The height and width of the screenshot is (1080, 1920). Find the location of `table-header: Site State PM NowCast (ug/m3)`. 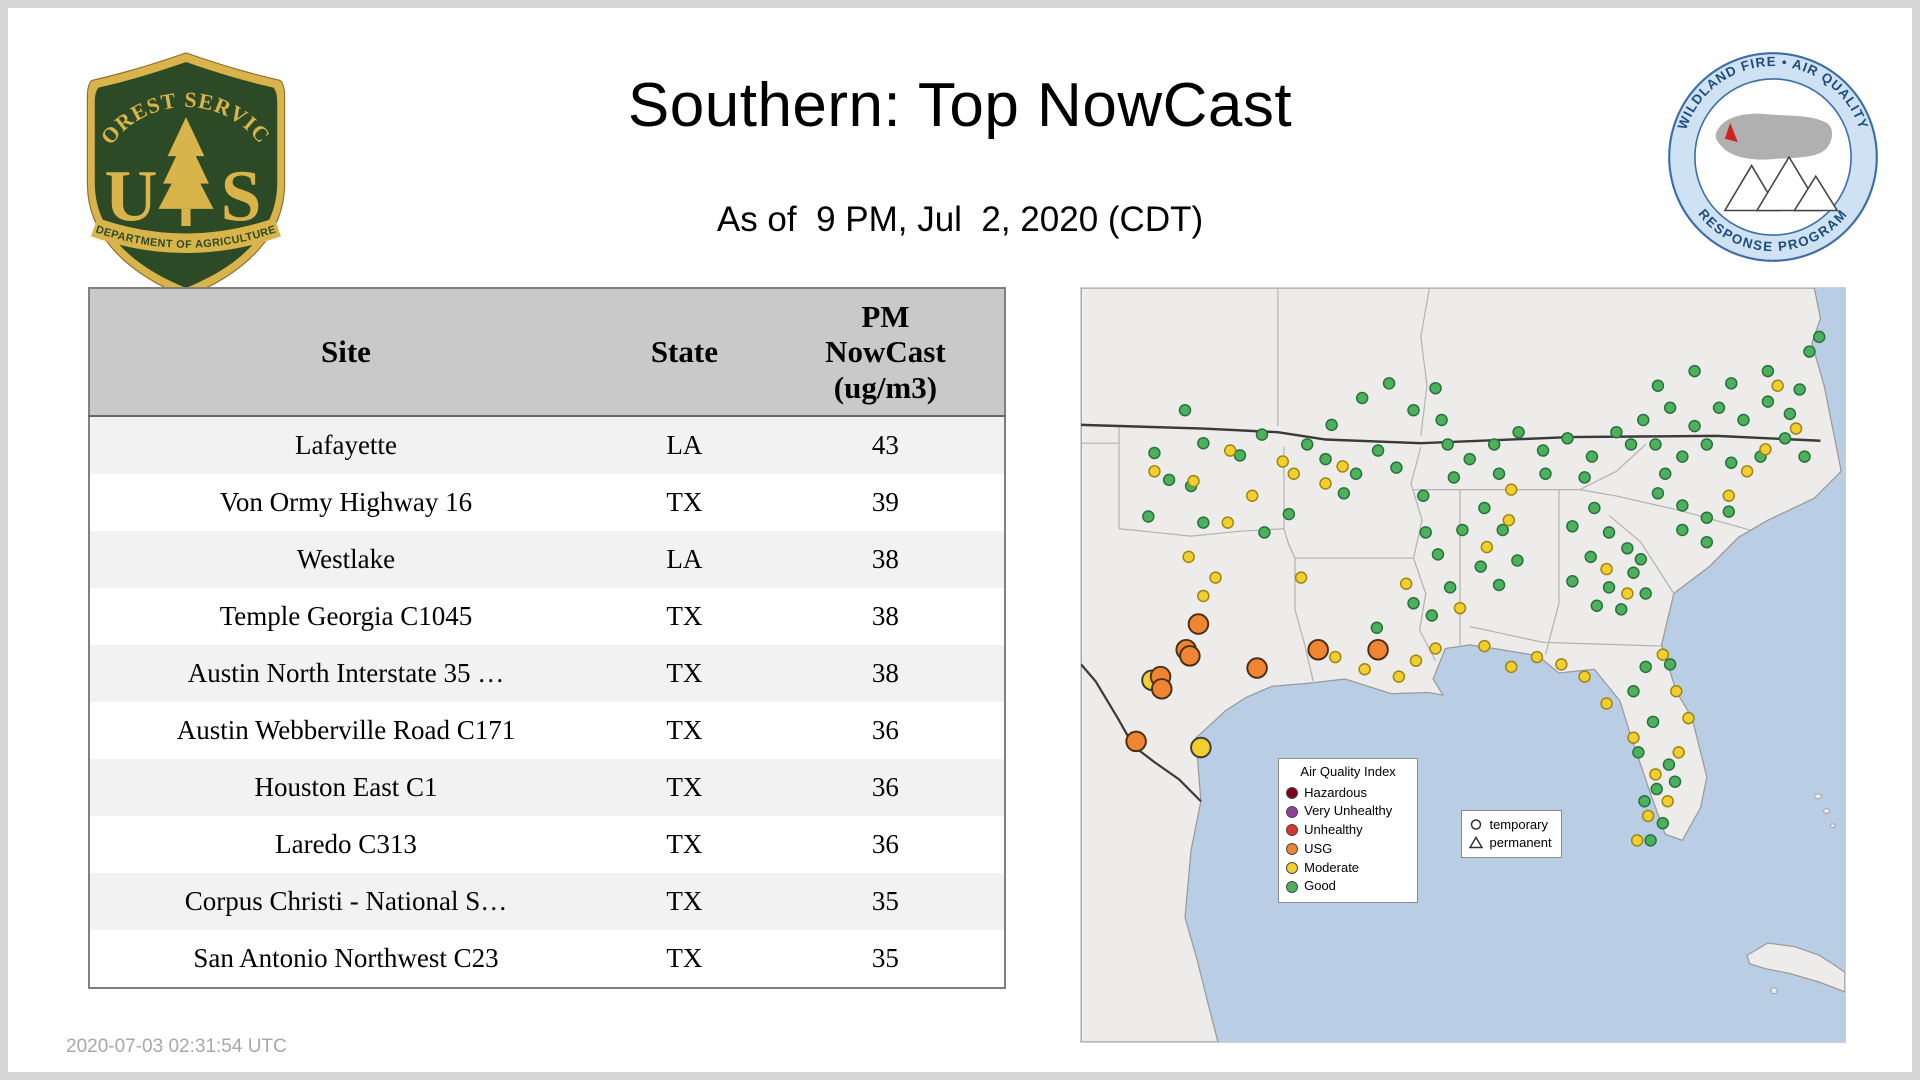

table-header: Site State PM NowCast (ug/m3) is located at coordinates (547, 352).